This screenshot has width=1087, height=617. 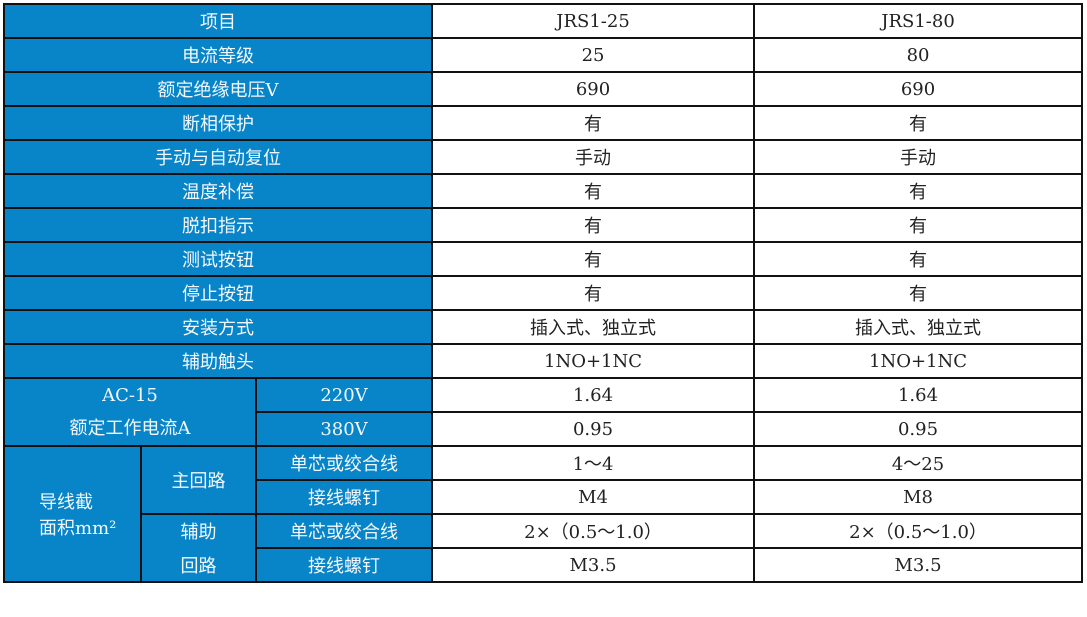 What do you see at coordinates (198, 566) in the screenshot?
I see `aux-line2: 回路` at bounding box center [198, 566].